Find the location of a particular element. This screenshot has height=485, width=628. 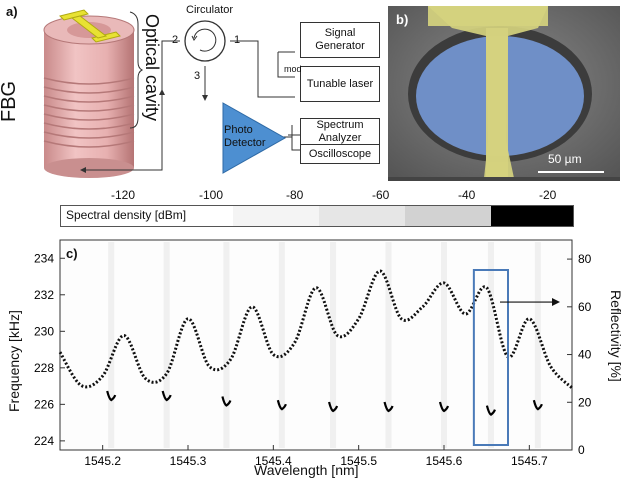

tunable-laser-box: Tunable laser is located at coordinates (340, 84).